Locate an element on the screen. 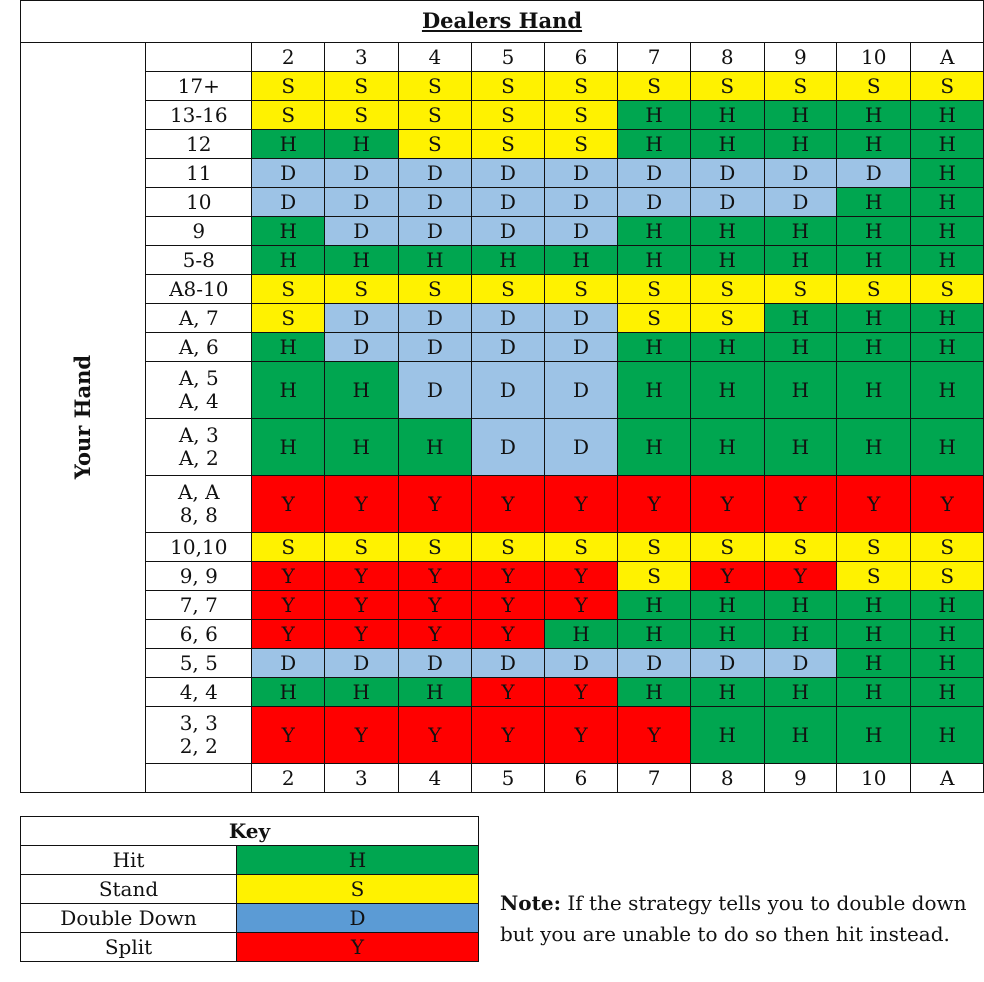  dealer-card-header: 9 is located at coordinates (800, 57).